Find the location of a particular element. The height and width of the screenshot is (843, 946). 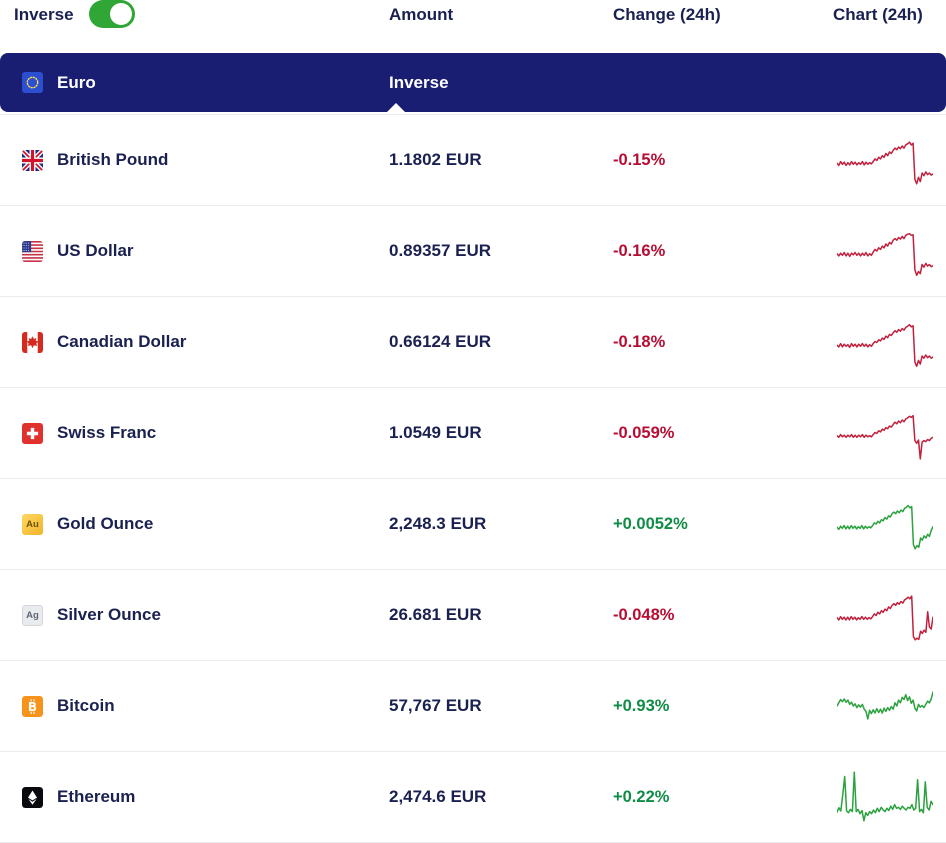

change-value: +0.0052% is located at coordinates (650, 523).